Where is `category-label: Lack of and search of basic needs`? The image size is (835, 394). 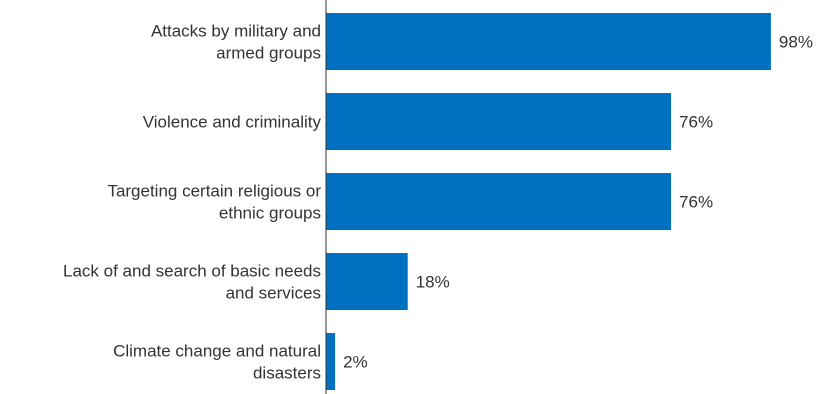
category-label: Lack of and search of basic needs is located at coordinates (192, 271).